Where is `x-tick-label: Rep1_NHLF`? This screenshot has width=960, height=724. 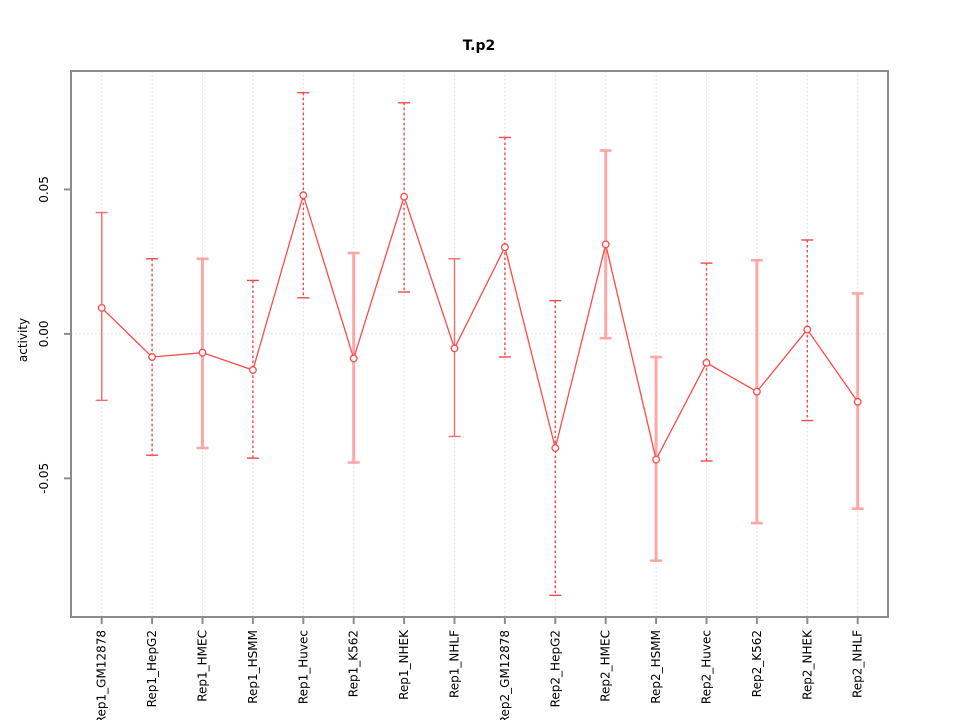 x-tick-label: Rep1_NHLF is located at coordinates (455, 664).